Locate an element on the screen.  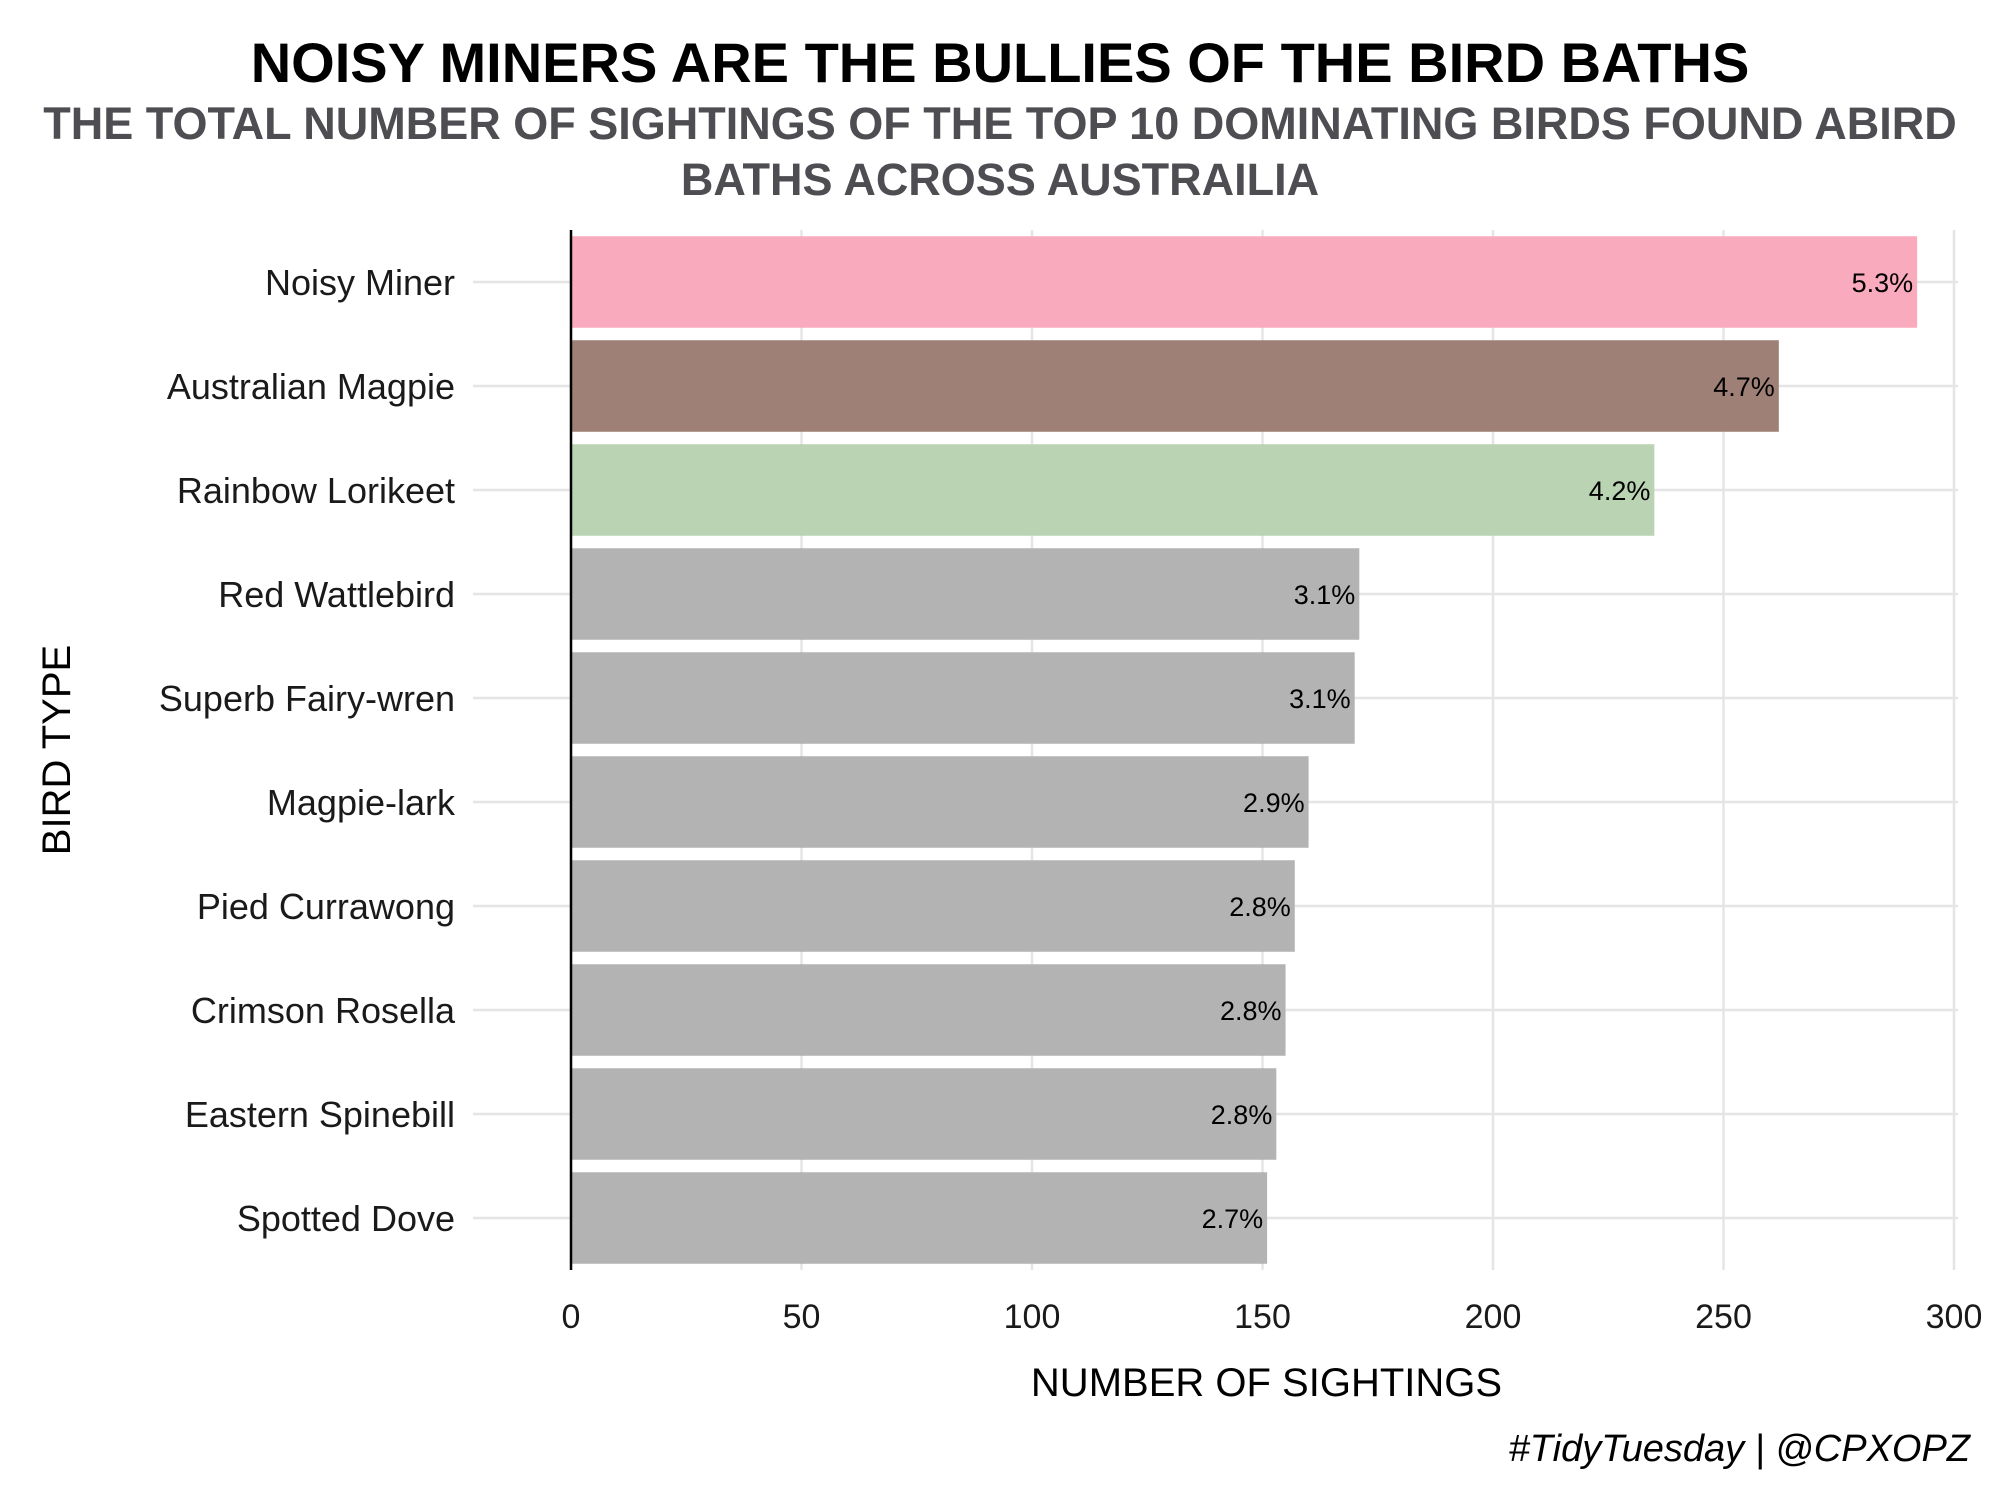
y-tick-label: Magpie-lark is located at coordinates (361, 802).